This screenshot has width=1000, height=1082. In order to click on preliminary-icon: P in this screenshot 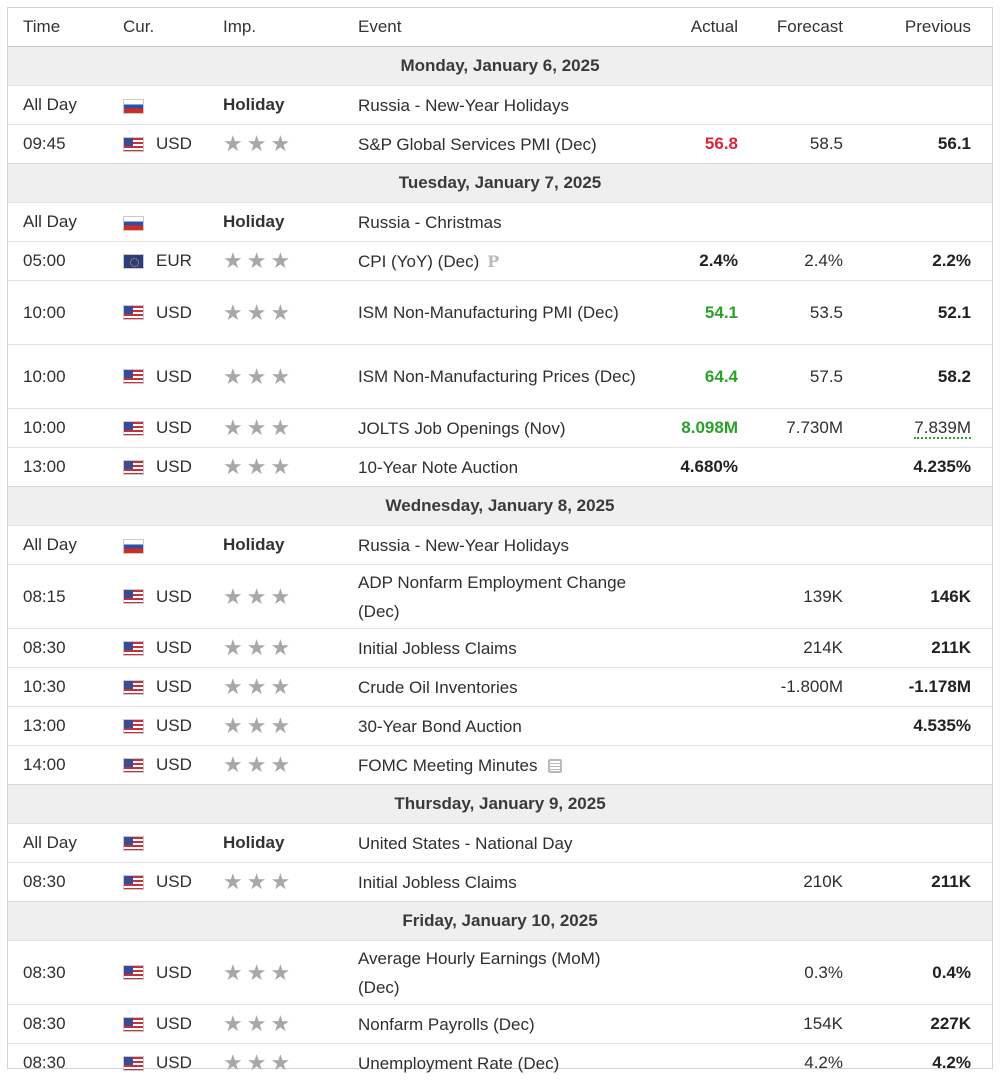, I will do `click(493, 261)`.